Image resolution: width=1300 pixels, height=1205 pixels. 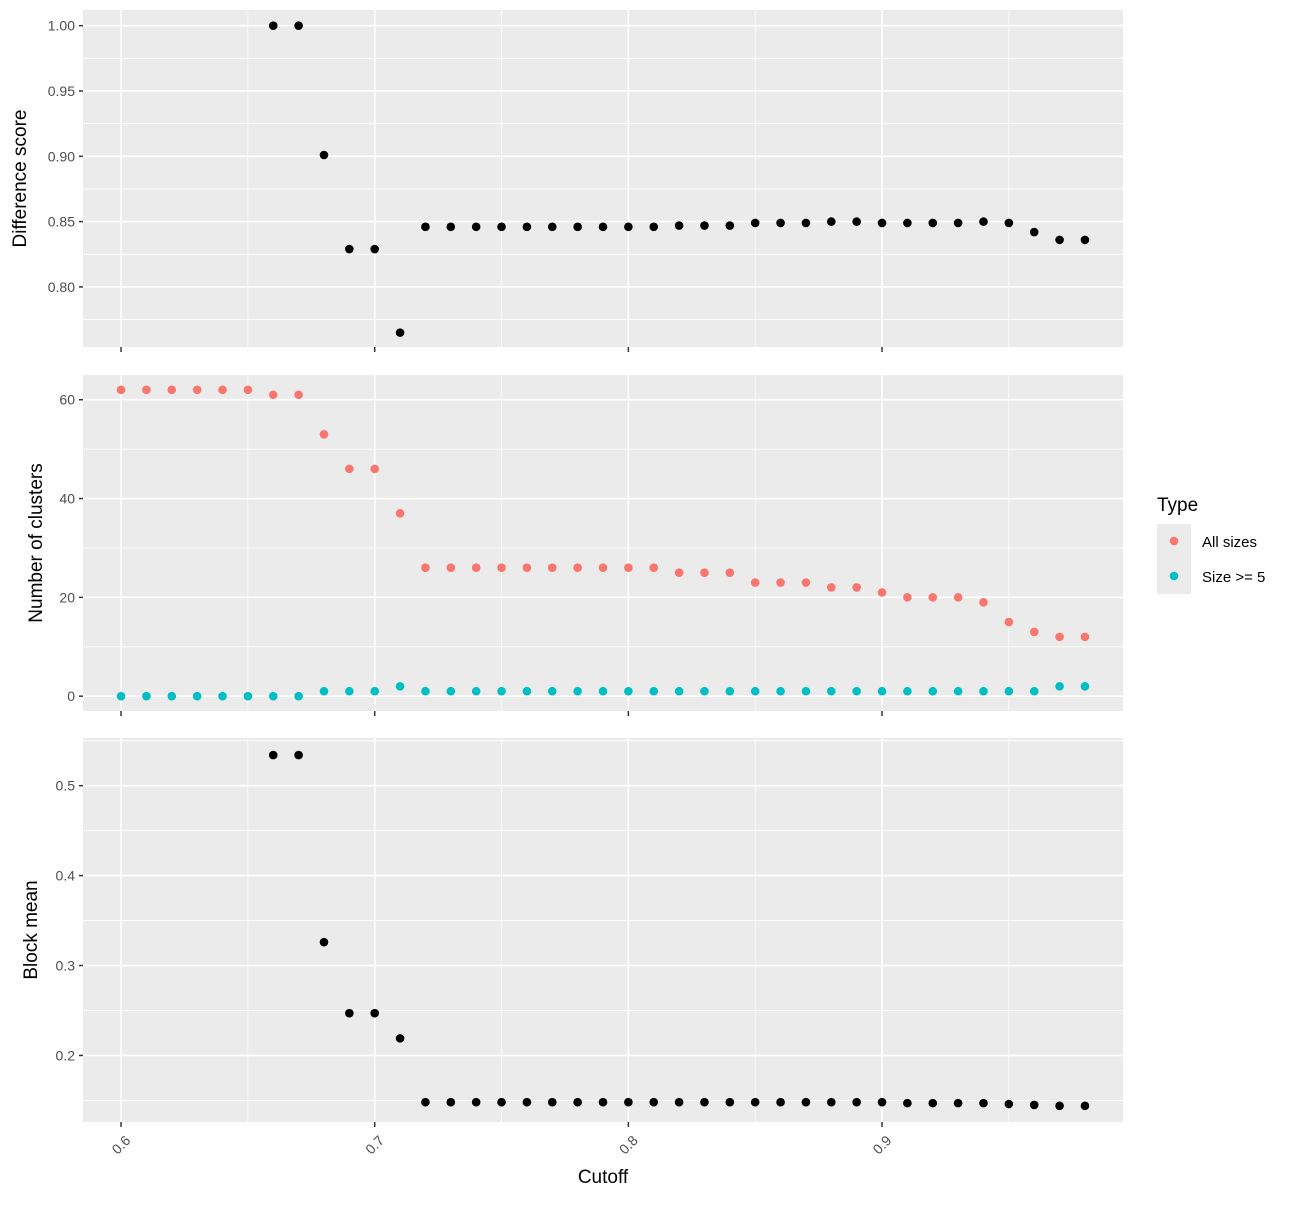 What do you see at coordinates (120, 1144) in the screenshot?
I see `x-tick-label: 0.6` at bounding box center [120, 1144].